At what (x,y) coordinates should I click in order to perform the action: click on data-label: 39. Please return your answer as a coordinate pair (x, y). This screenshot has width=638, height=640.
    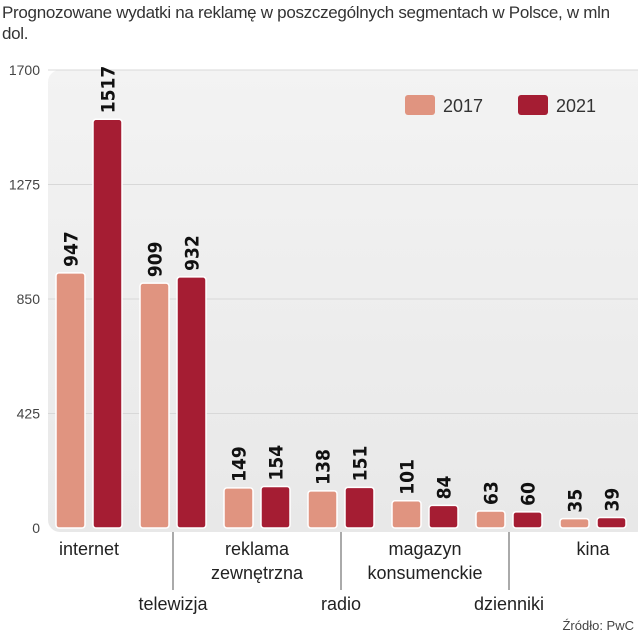
    Looking at the image, I should click on (613, 500).